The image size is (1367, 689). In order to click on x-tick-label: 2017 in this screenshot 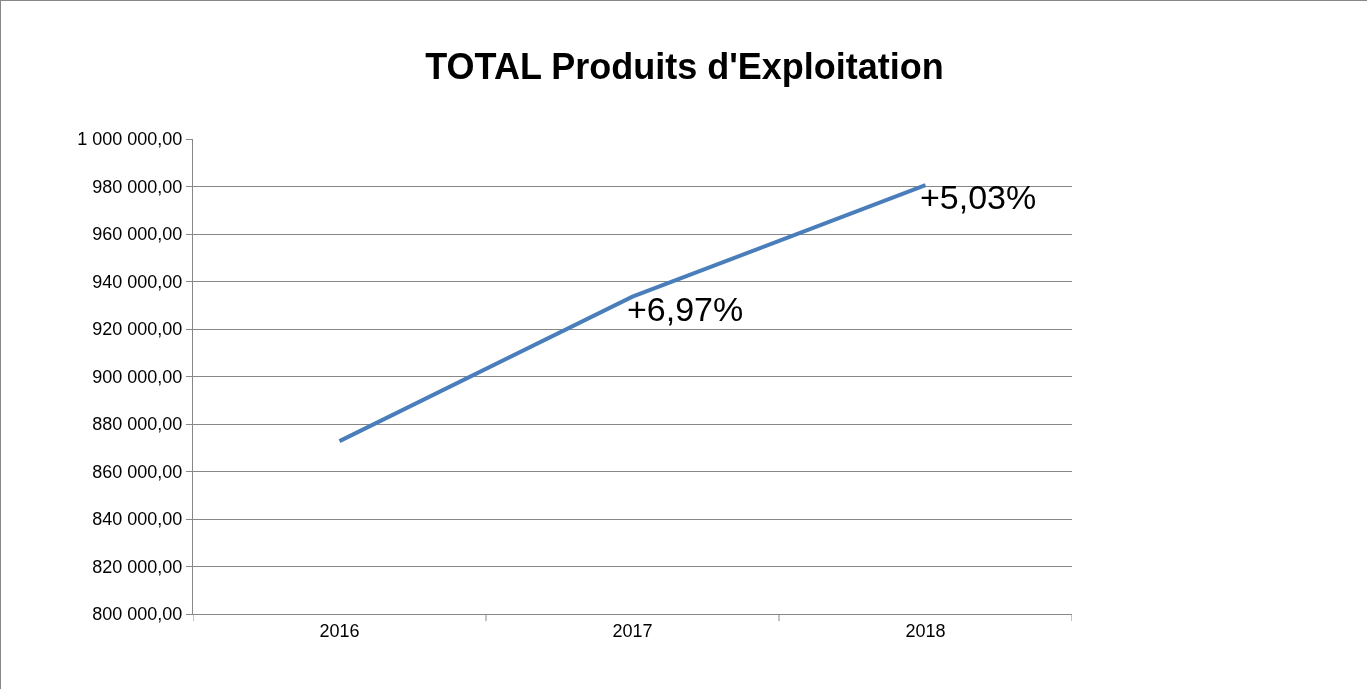, I will do `click(632, 630)`.